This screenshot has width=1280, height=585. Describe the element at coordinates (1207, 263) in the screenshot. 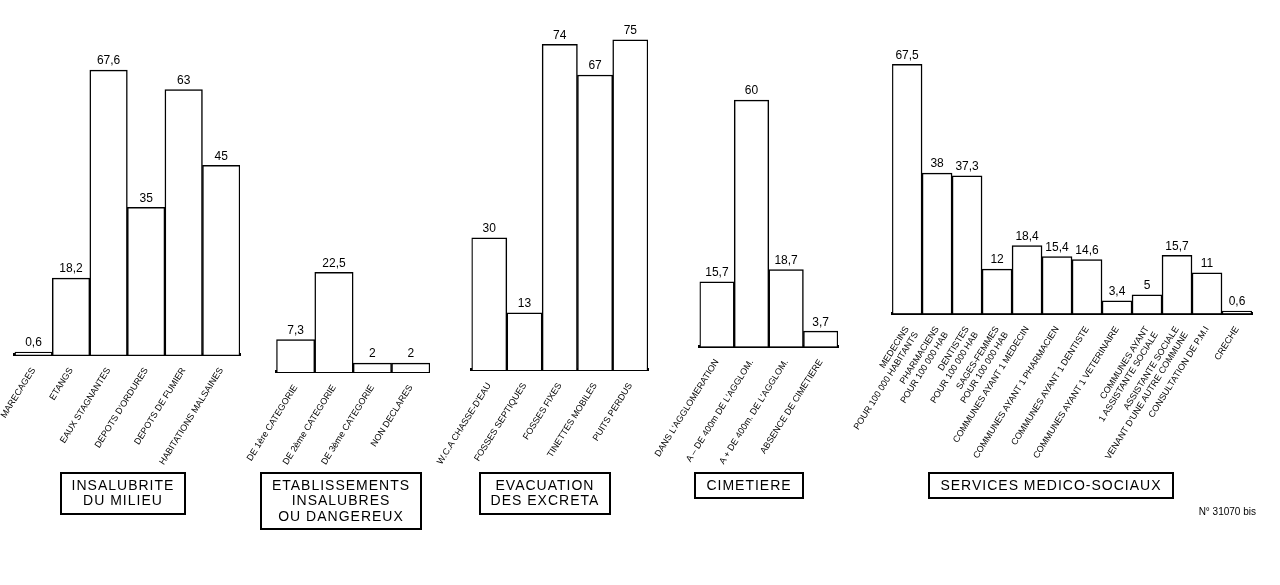

I see `data-label: 11` at that location.